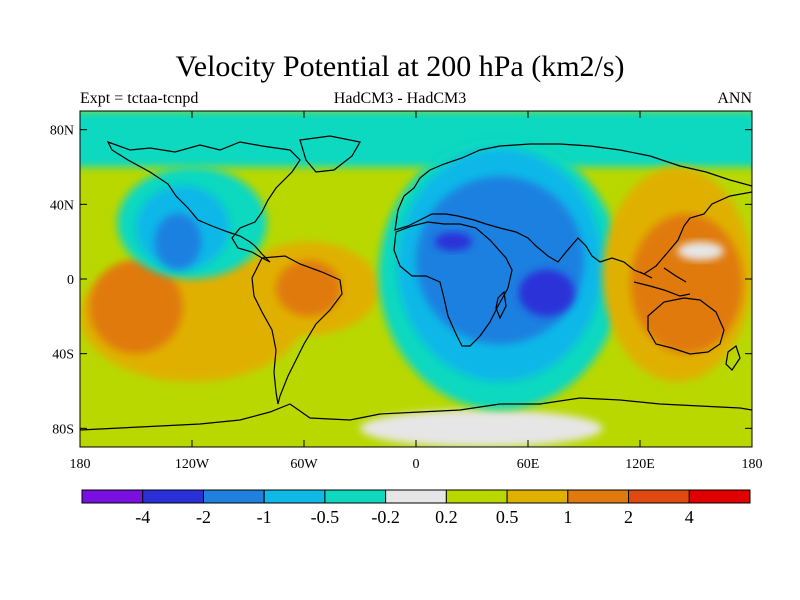 Image resolution: width=800 pixels, height=600 pixels. What do you see at coordinates (203, 201) in the screenshot?
I see `coastline-north-america` at bounding box center [203, 201].